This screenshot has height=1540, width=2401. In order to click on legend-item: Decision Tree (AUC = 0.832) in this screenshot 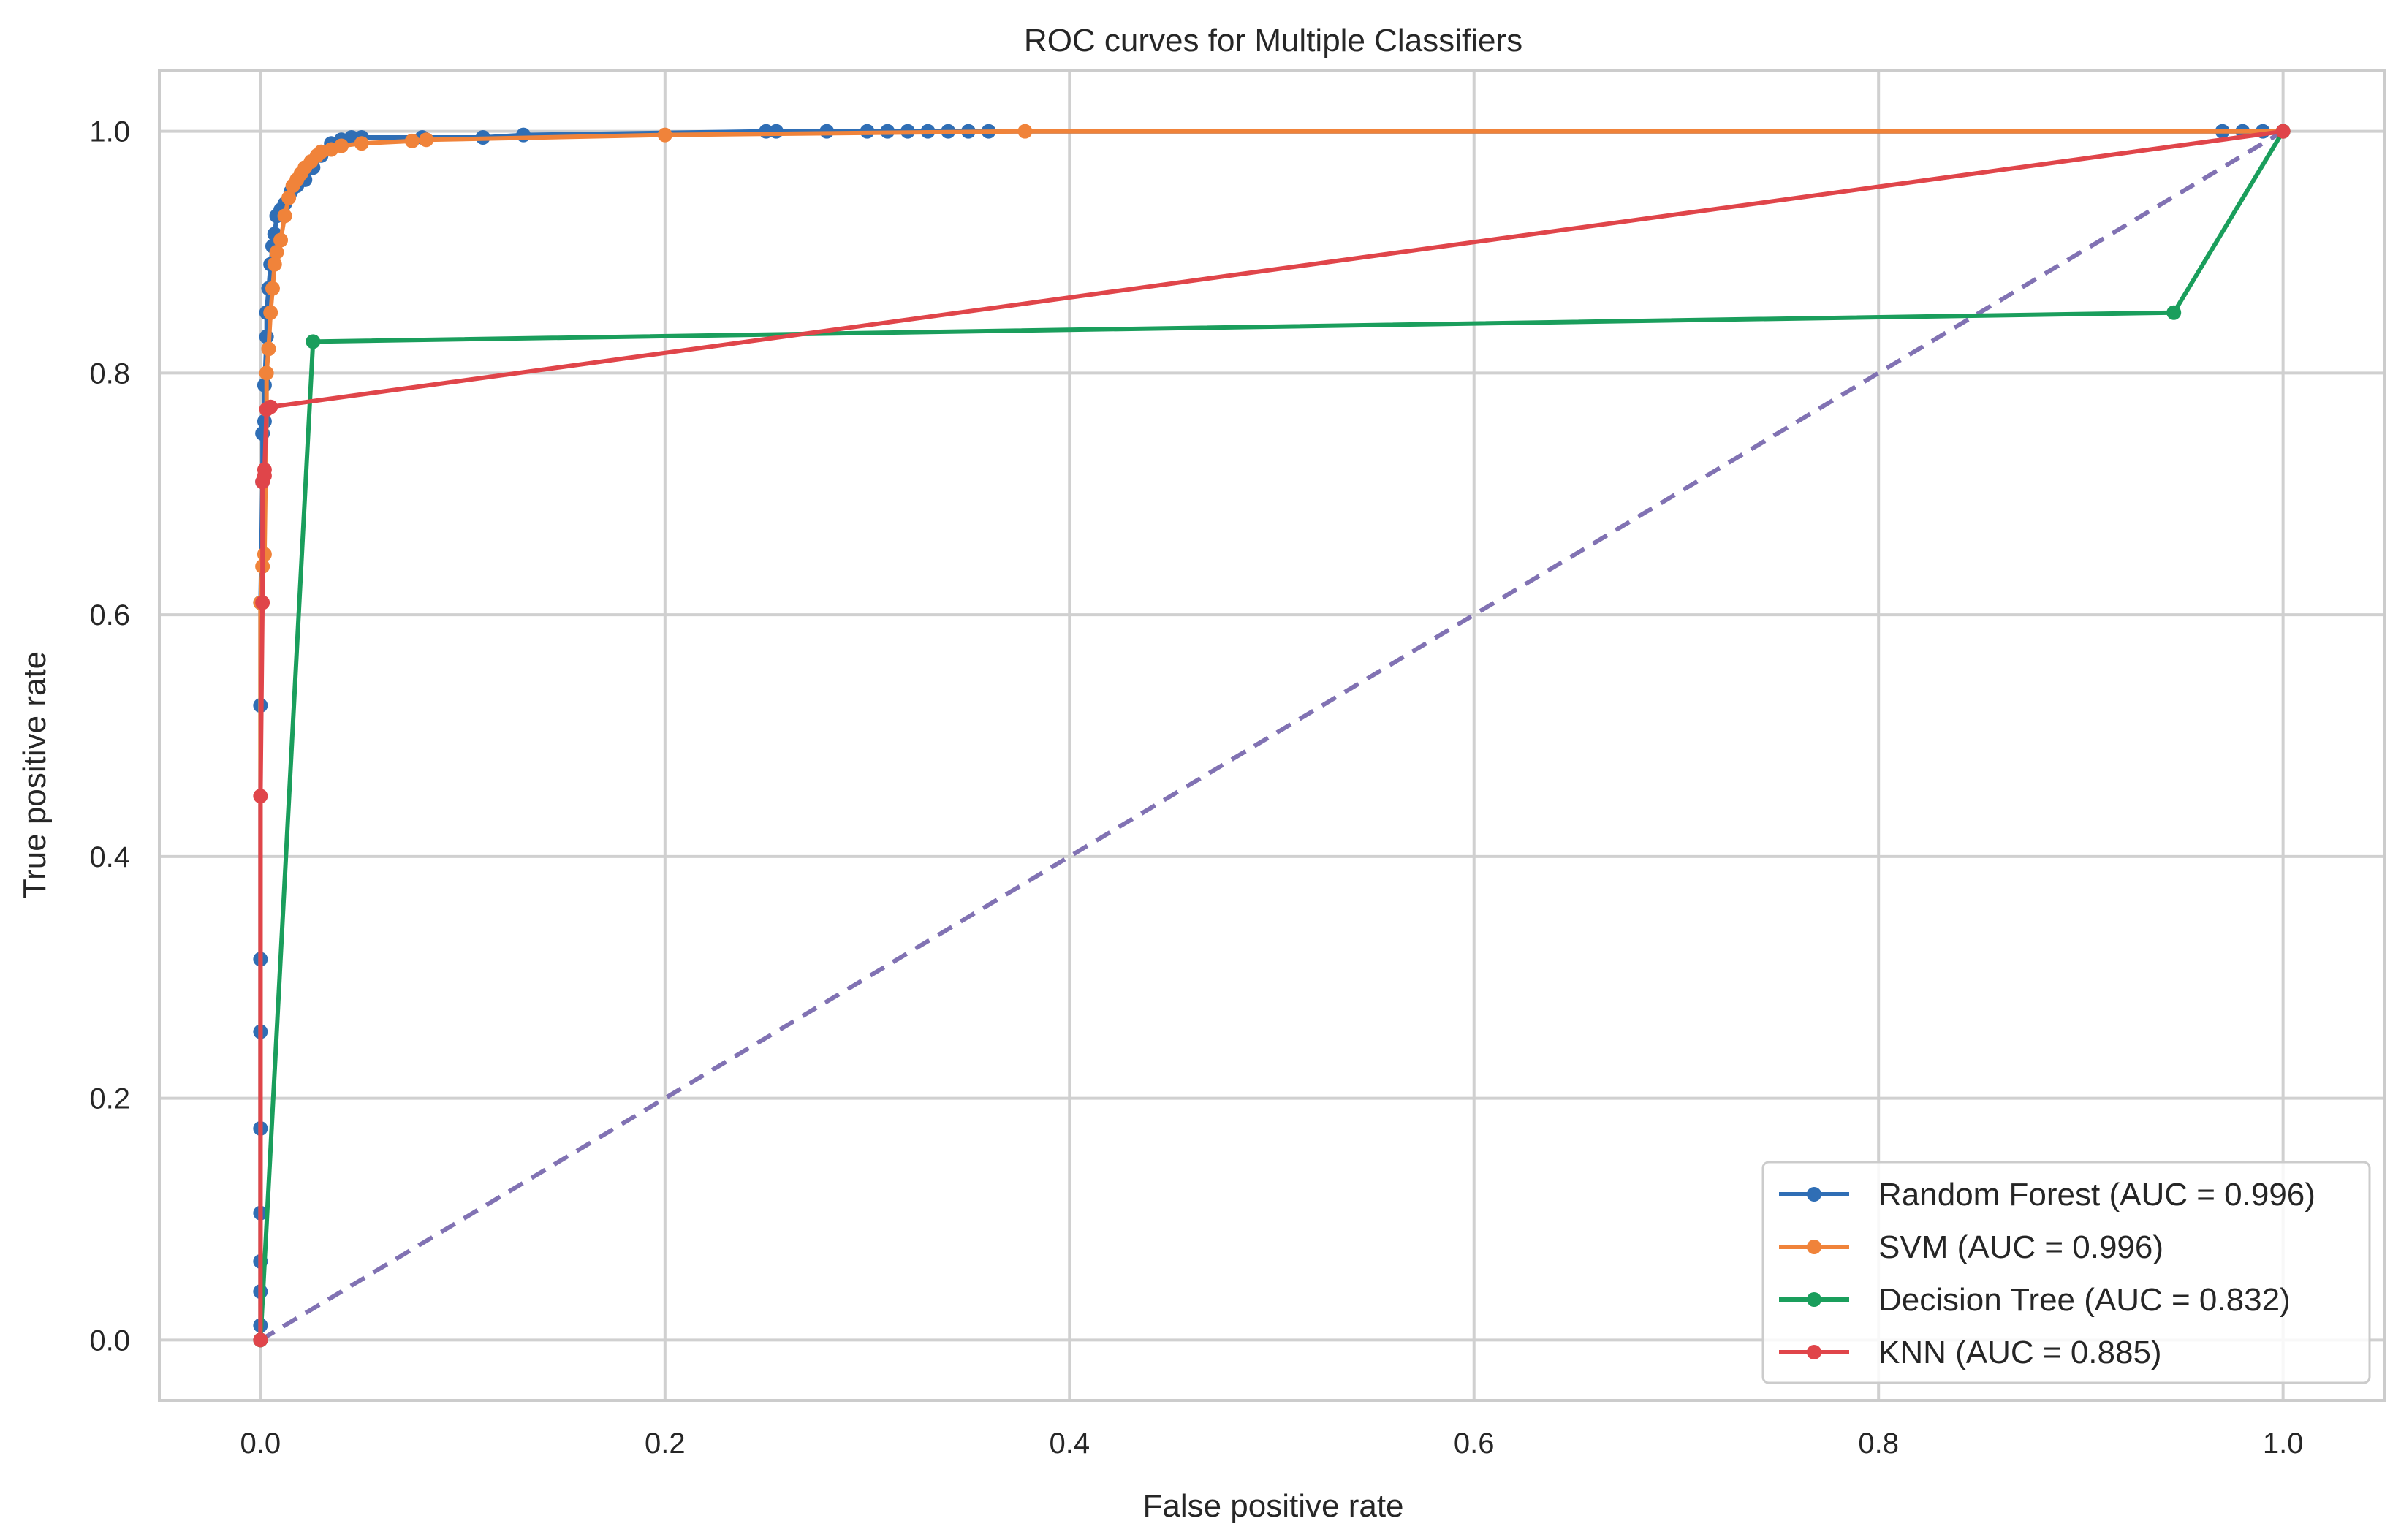, I will do `click(2035, 1300)`.